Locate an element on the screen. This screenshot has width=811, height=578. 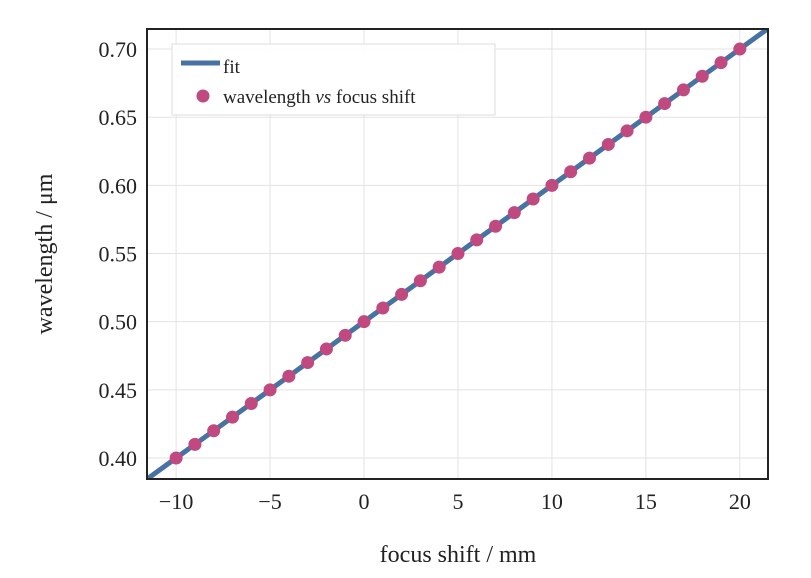
legend-box is located at coordinates (333, 79).